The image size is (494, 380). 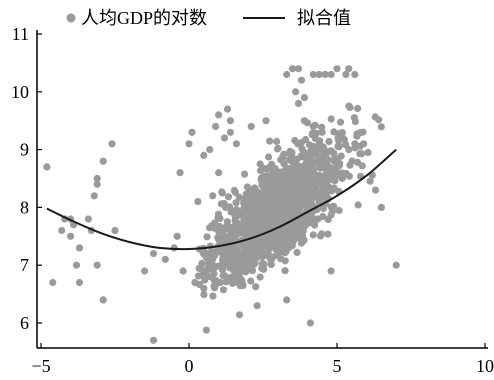 I want to click on y-tick-label: 11, so click(x=20, y=34).